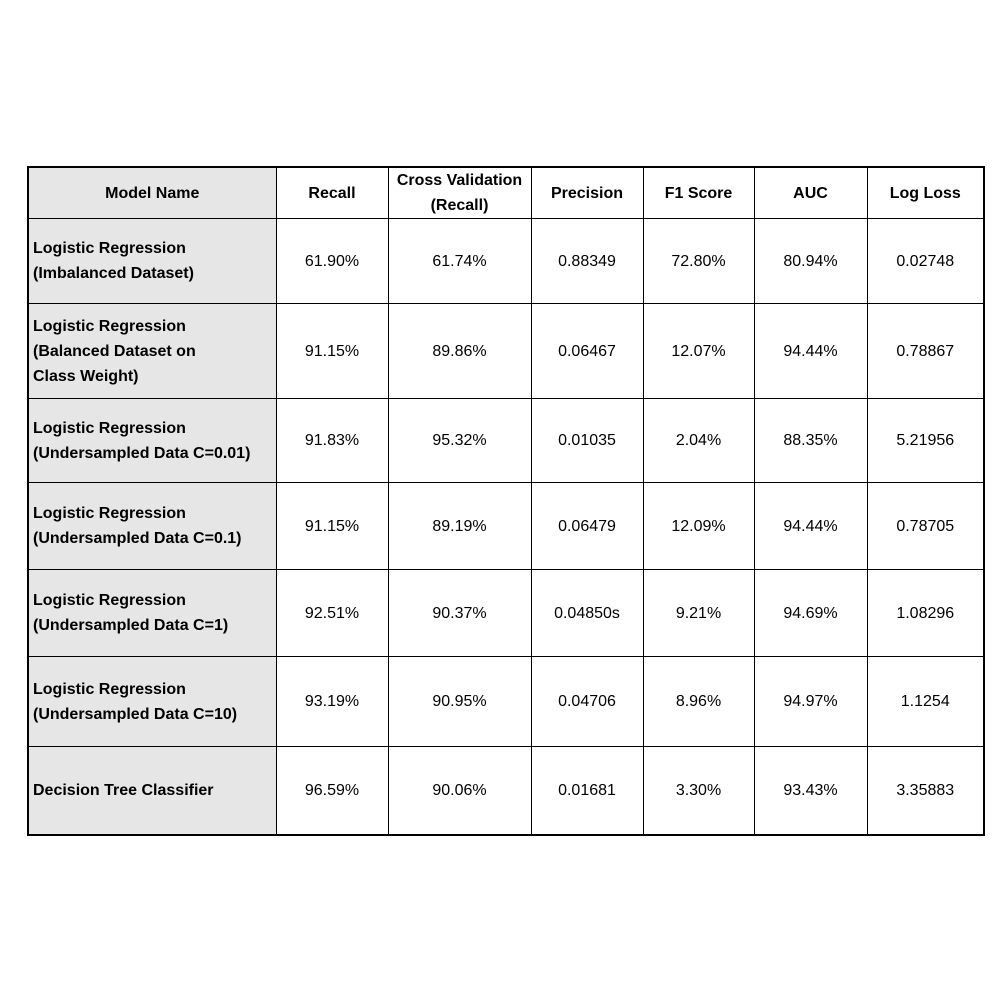  Describe the element at coordinates (698, 790) in the screenshot. I see `f1-score-cell: 3.30%` at that location.